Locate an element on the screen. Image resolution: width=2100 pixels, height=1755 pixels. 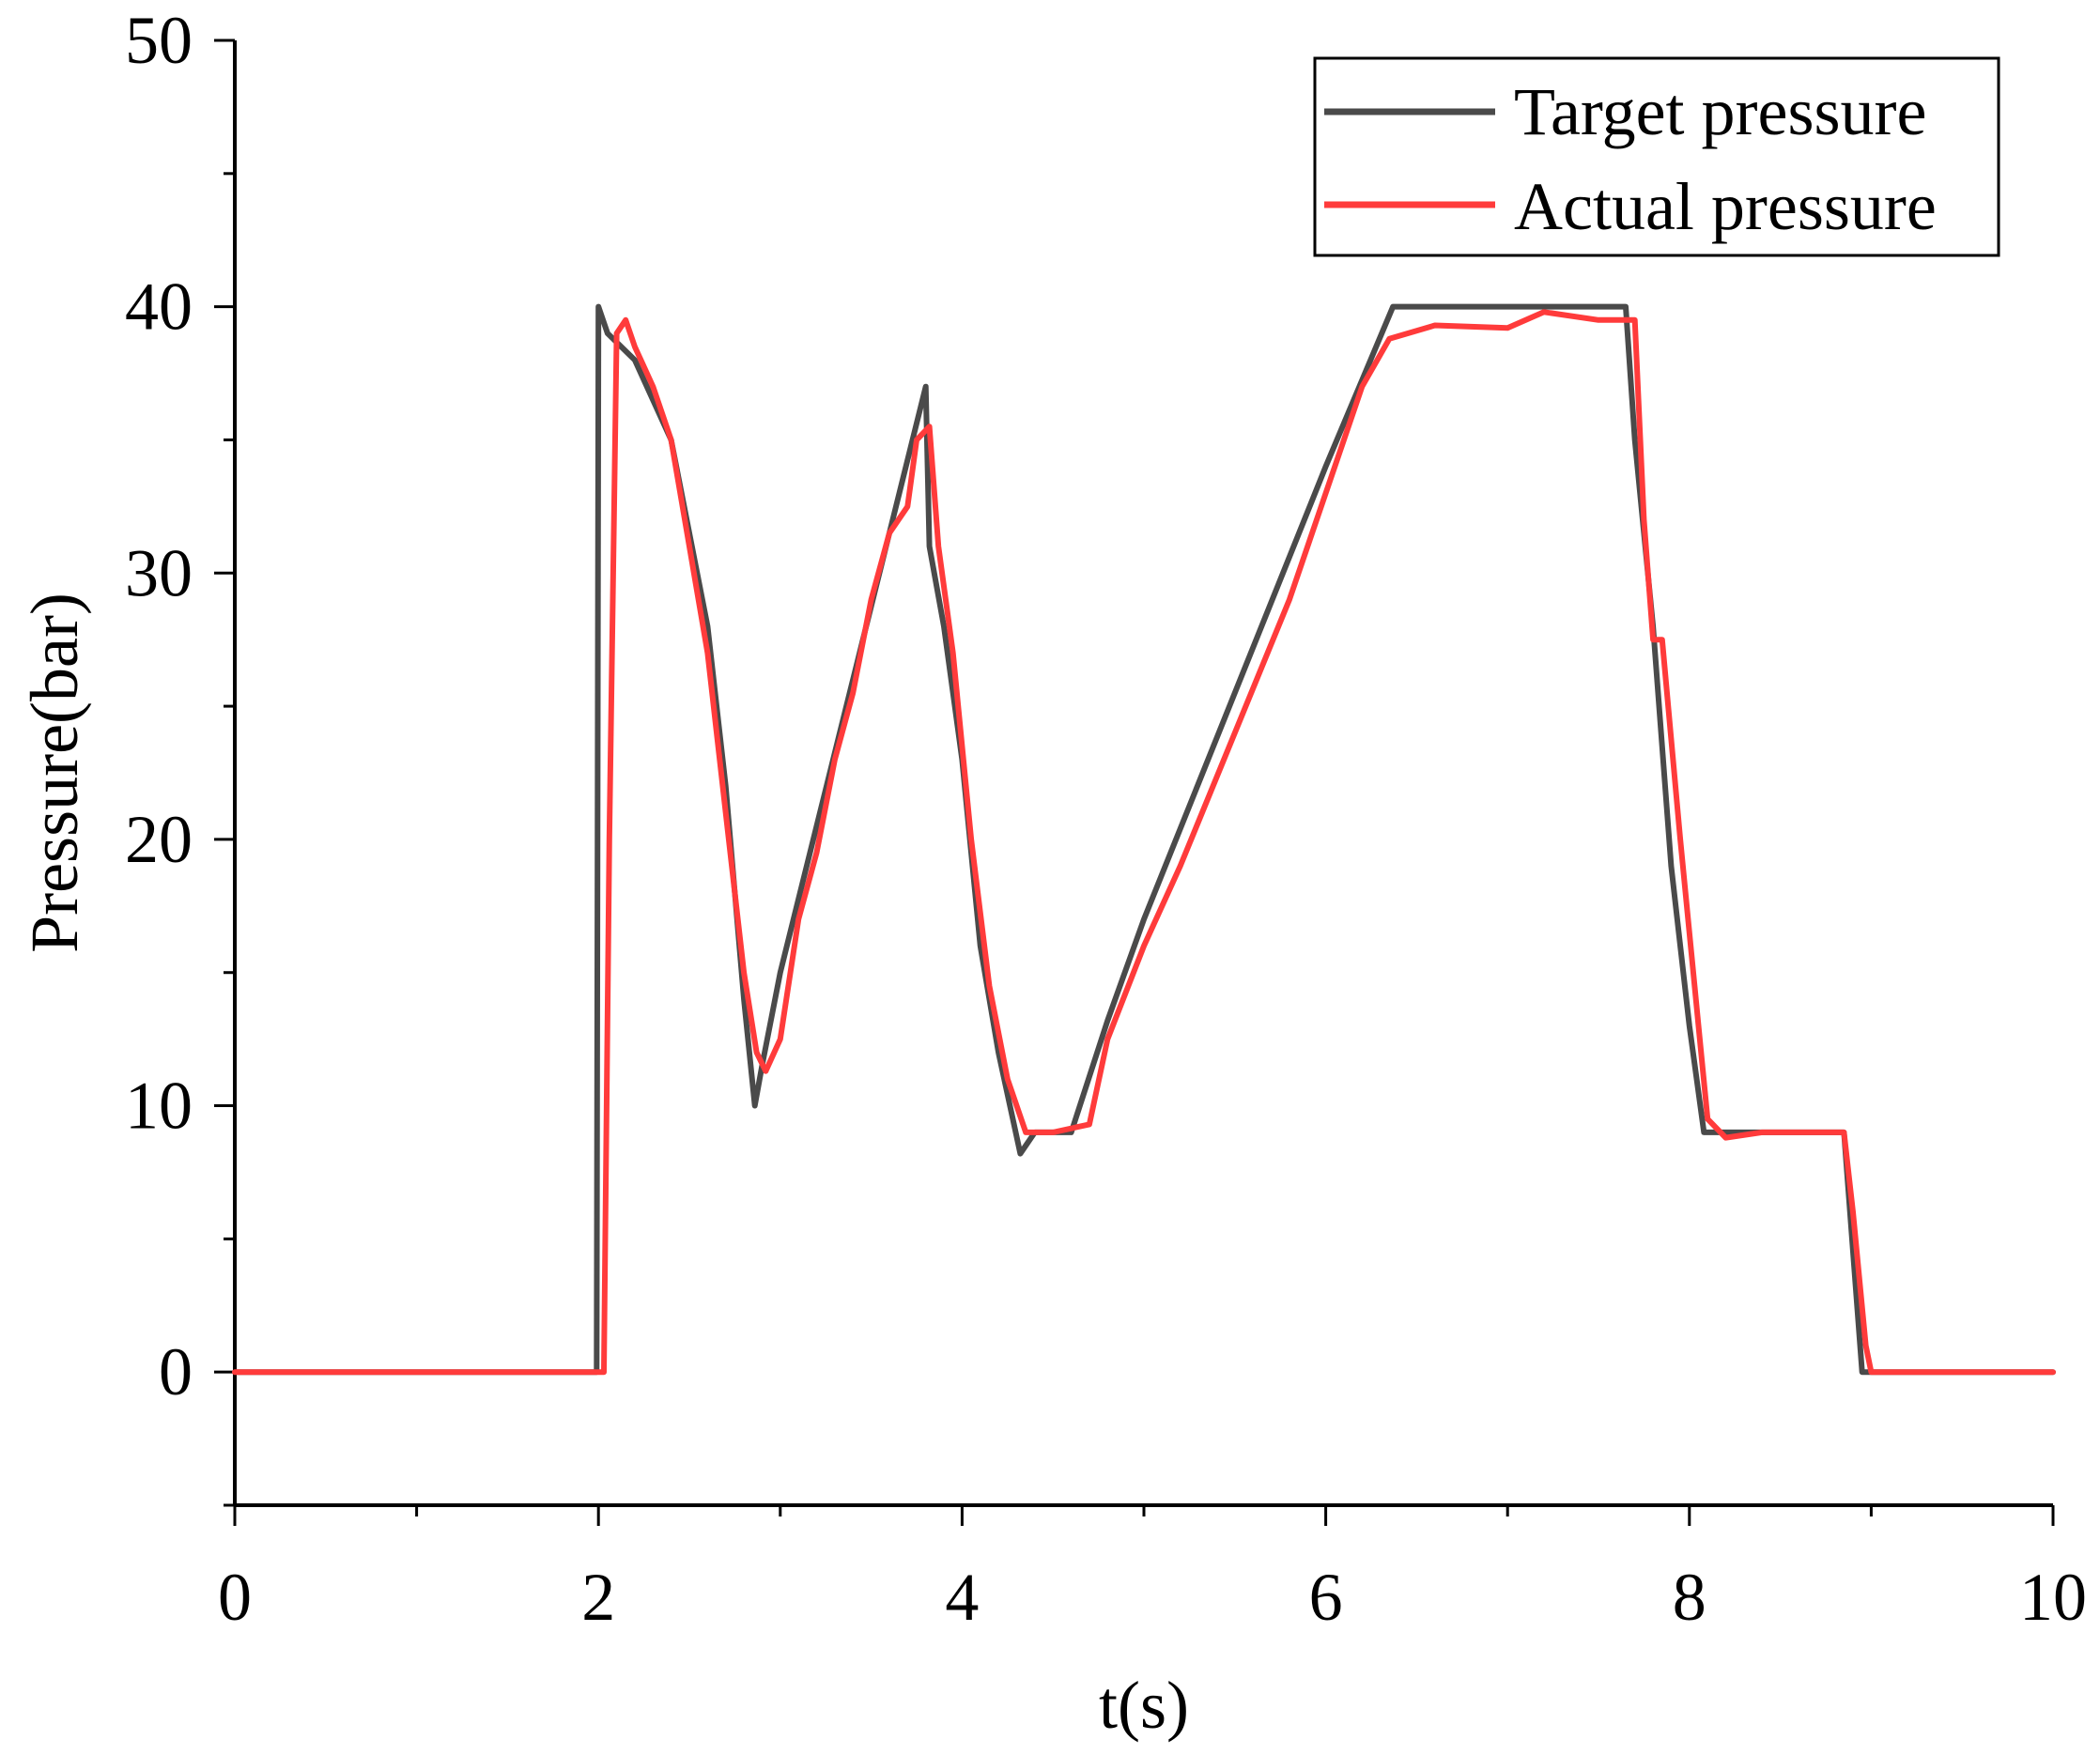
legend-box is located at coordinates (1657, 156).